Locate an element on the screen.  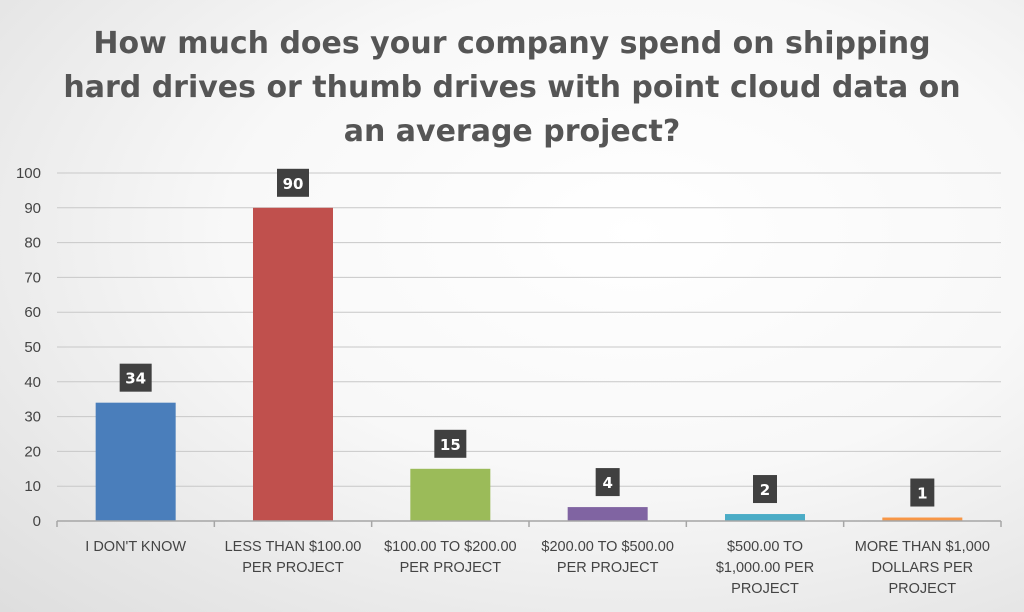
y-tick-label: 40 is located at coordinates (32, 382).